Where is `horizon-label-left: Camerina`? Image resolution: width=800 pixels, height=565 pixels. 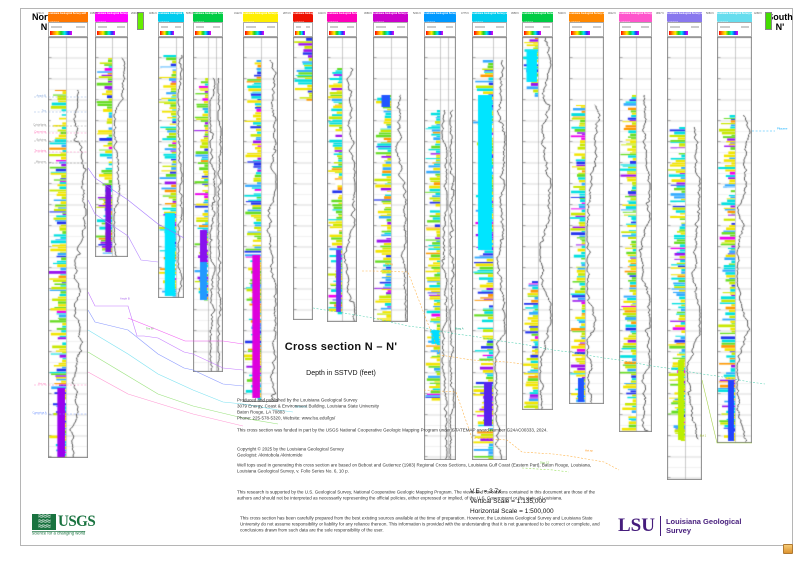
horizon-label-left: Camerina is located at coordinates (40, 132).